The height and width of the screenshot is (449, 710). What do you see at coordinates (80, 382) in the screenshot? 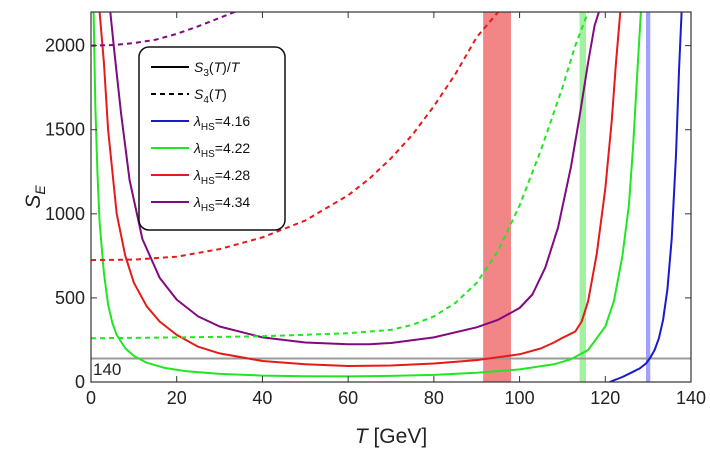
I see `y-tick-label: 0` at bounding box center [80, 382].